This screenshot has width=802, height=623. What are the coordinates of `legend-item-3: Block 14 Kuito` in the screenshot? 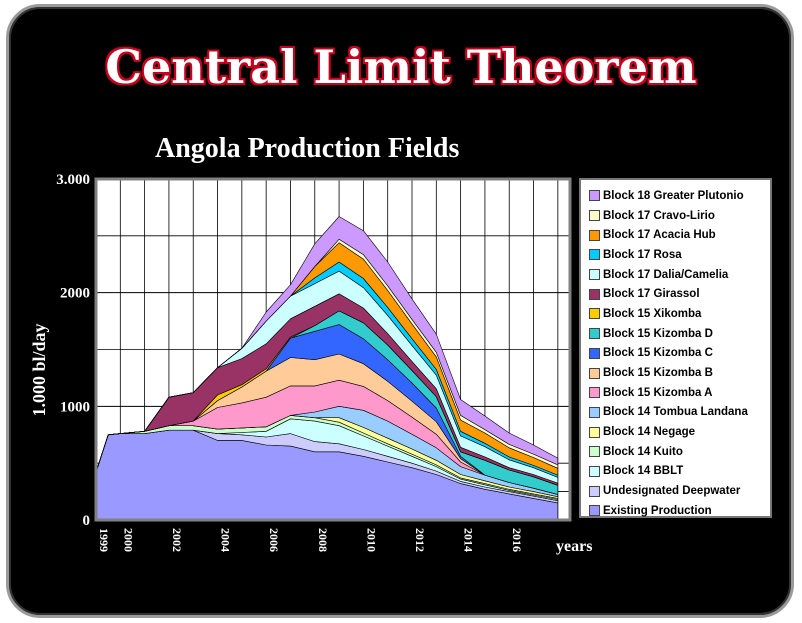 It's located at (675, 452).